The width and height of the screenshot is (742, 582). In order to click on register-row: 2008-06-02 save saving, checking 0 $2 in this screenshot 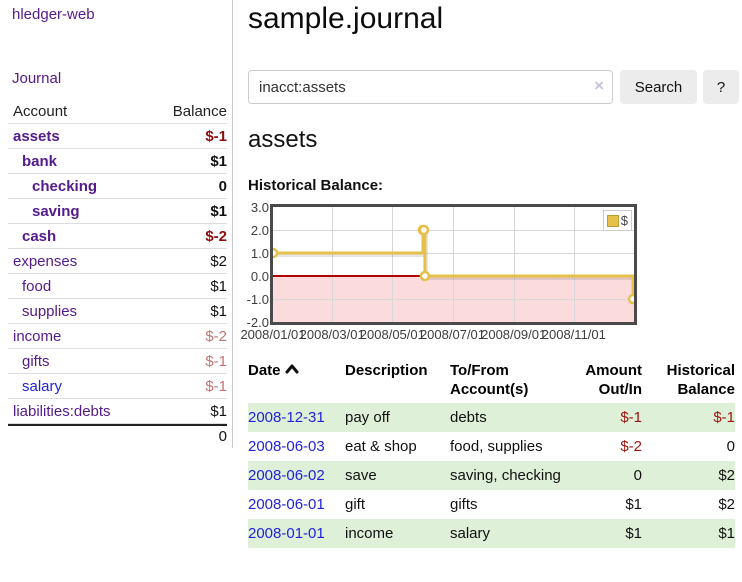, I will do `click(491, 475)`.